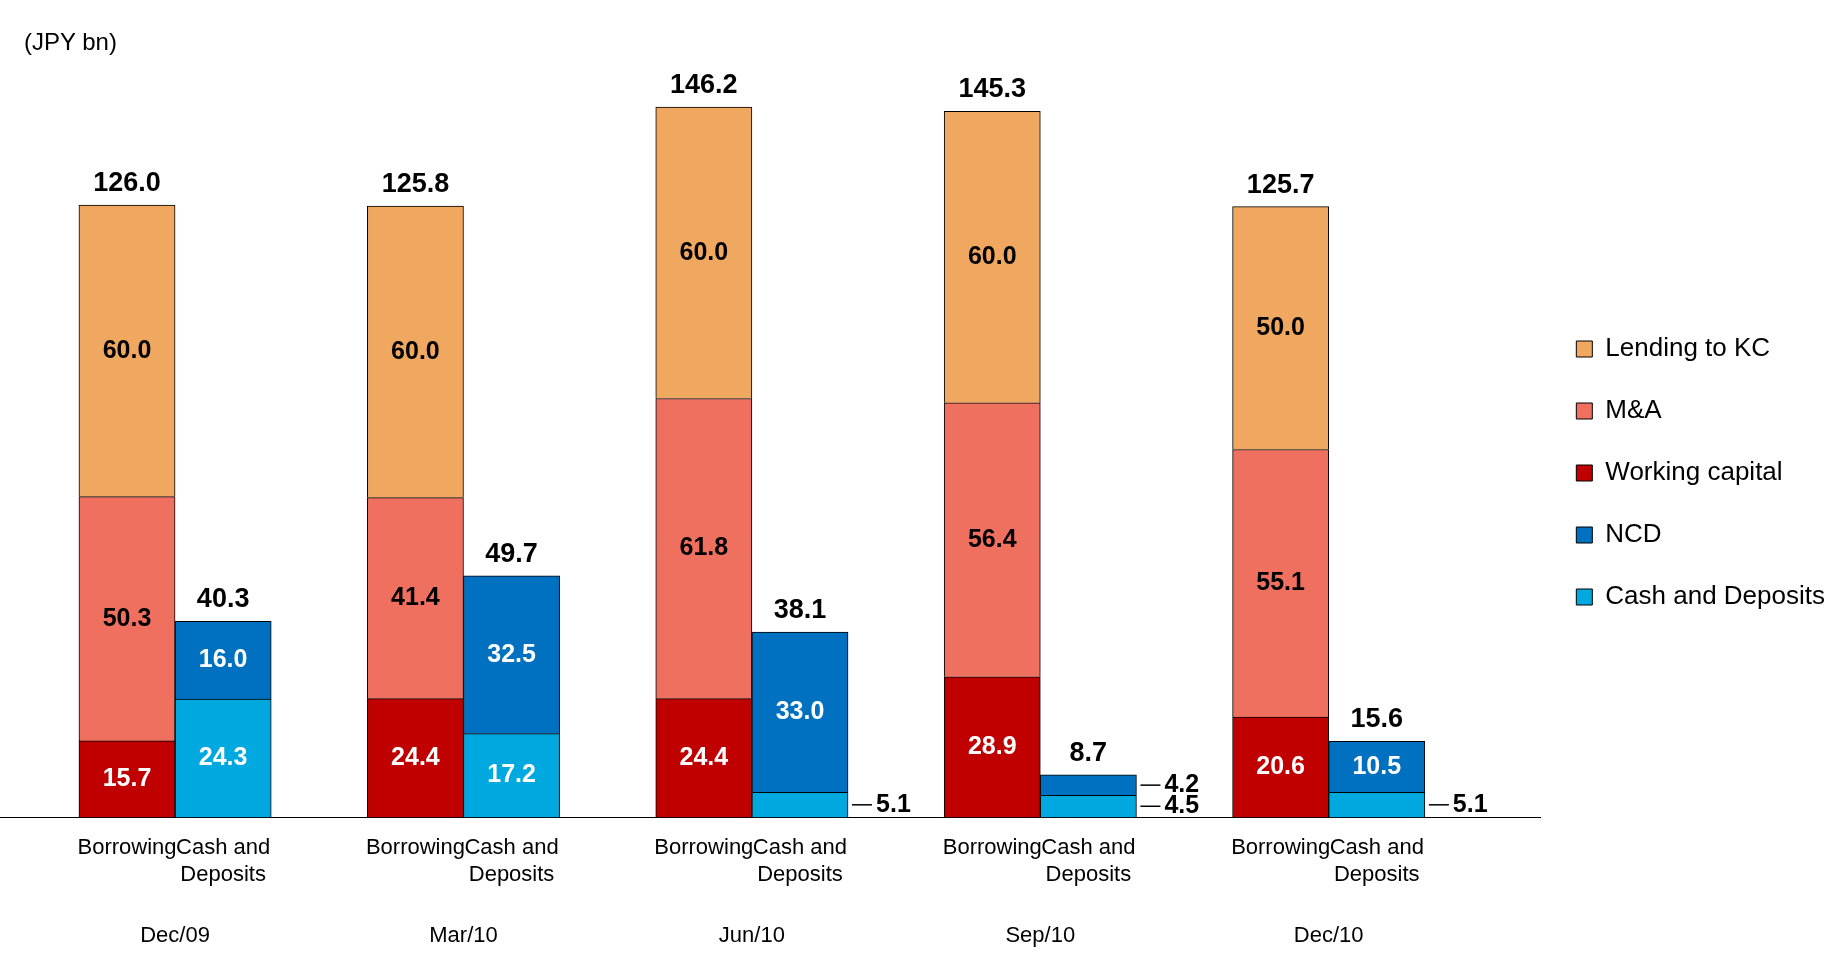 Image resolution: width=1845 pixels, height=966 pixels. I want to click on y-axis-title: (JPY bn), so click(70, 42).